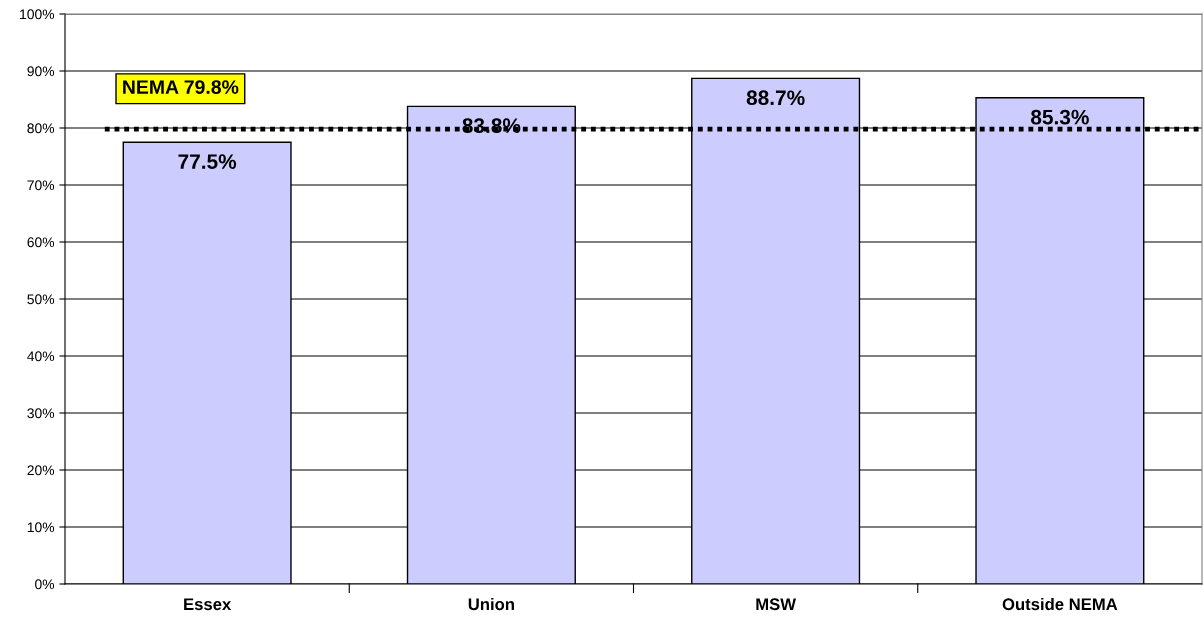 This screenshot has height=629, width=1204. Describe the element at coordinates (41, 299) in the screenshot. I see `y-tick-label: 50%` at that location.